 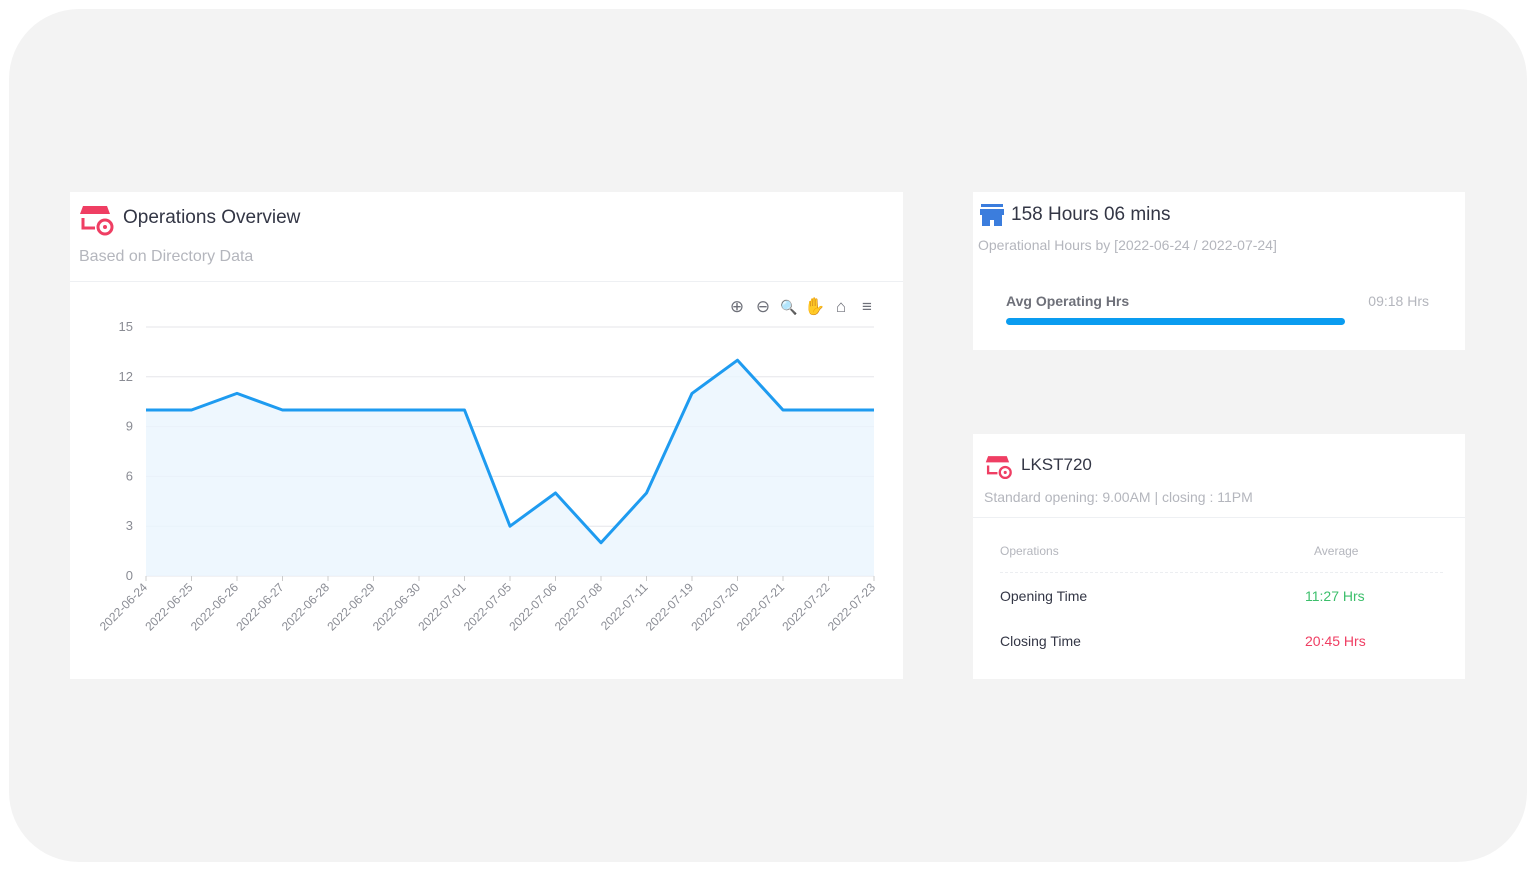 I want to click on zoom-out-icon: ⊖, so click(x=763, y=306).